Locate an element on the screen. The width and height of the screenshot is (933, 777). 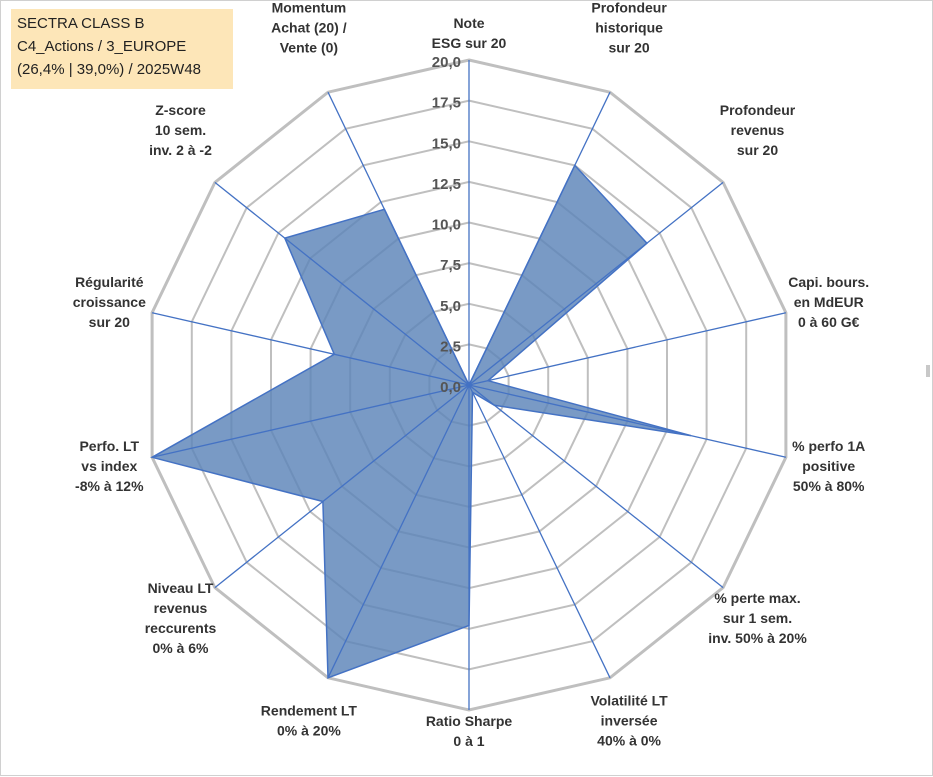
axis-label: Profondeur historique sur 20 is located at coordinates (629, 28).